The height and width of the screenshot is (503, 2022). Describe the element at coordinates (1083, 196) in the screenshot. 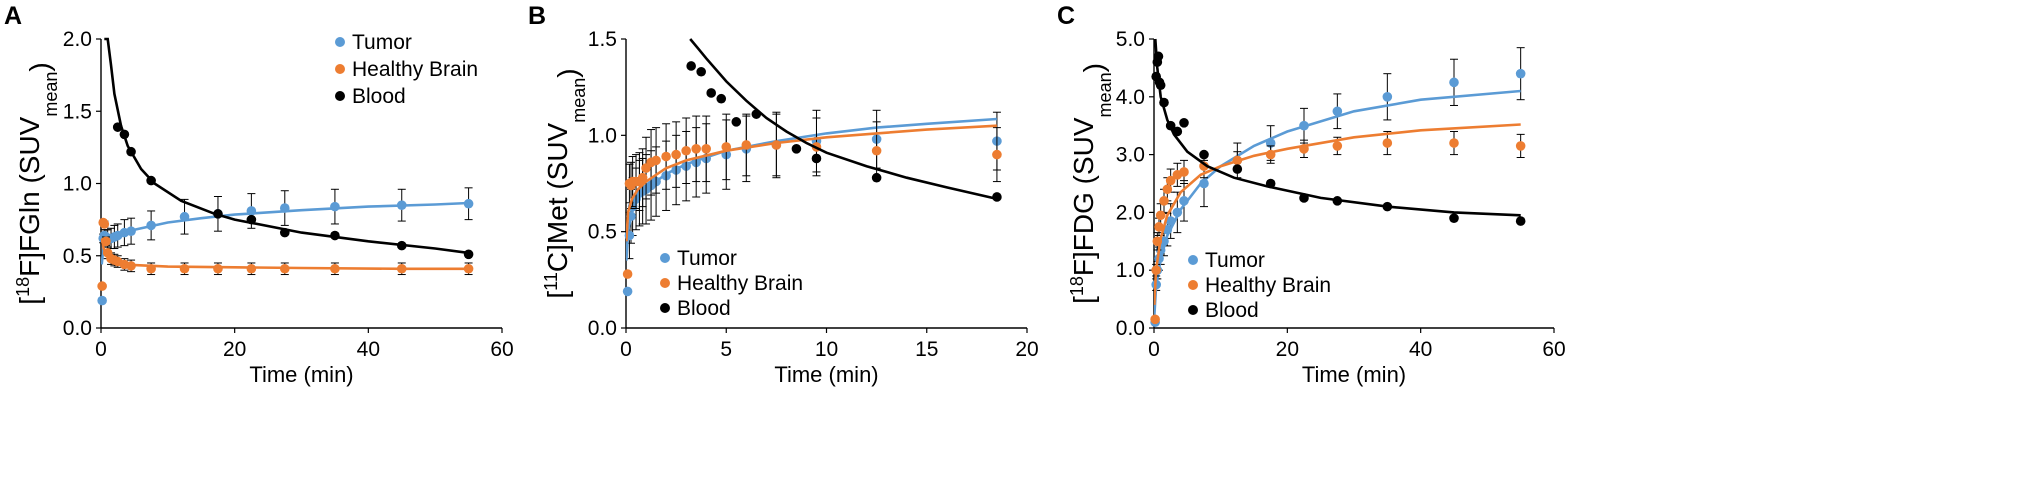

I see `y-axis-title-mid: F]FDG (SUV` at that location.